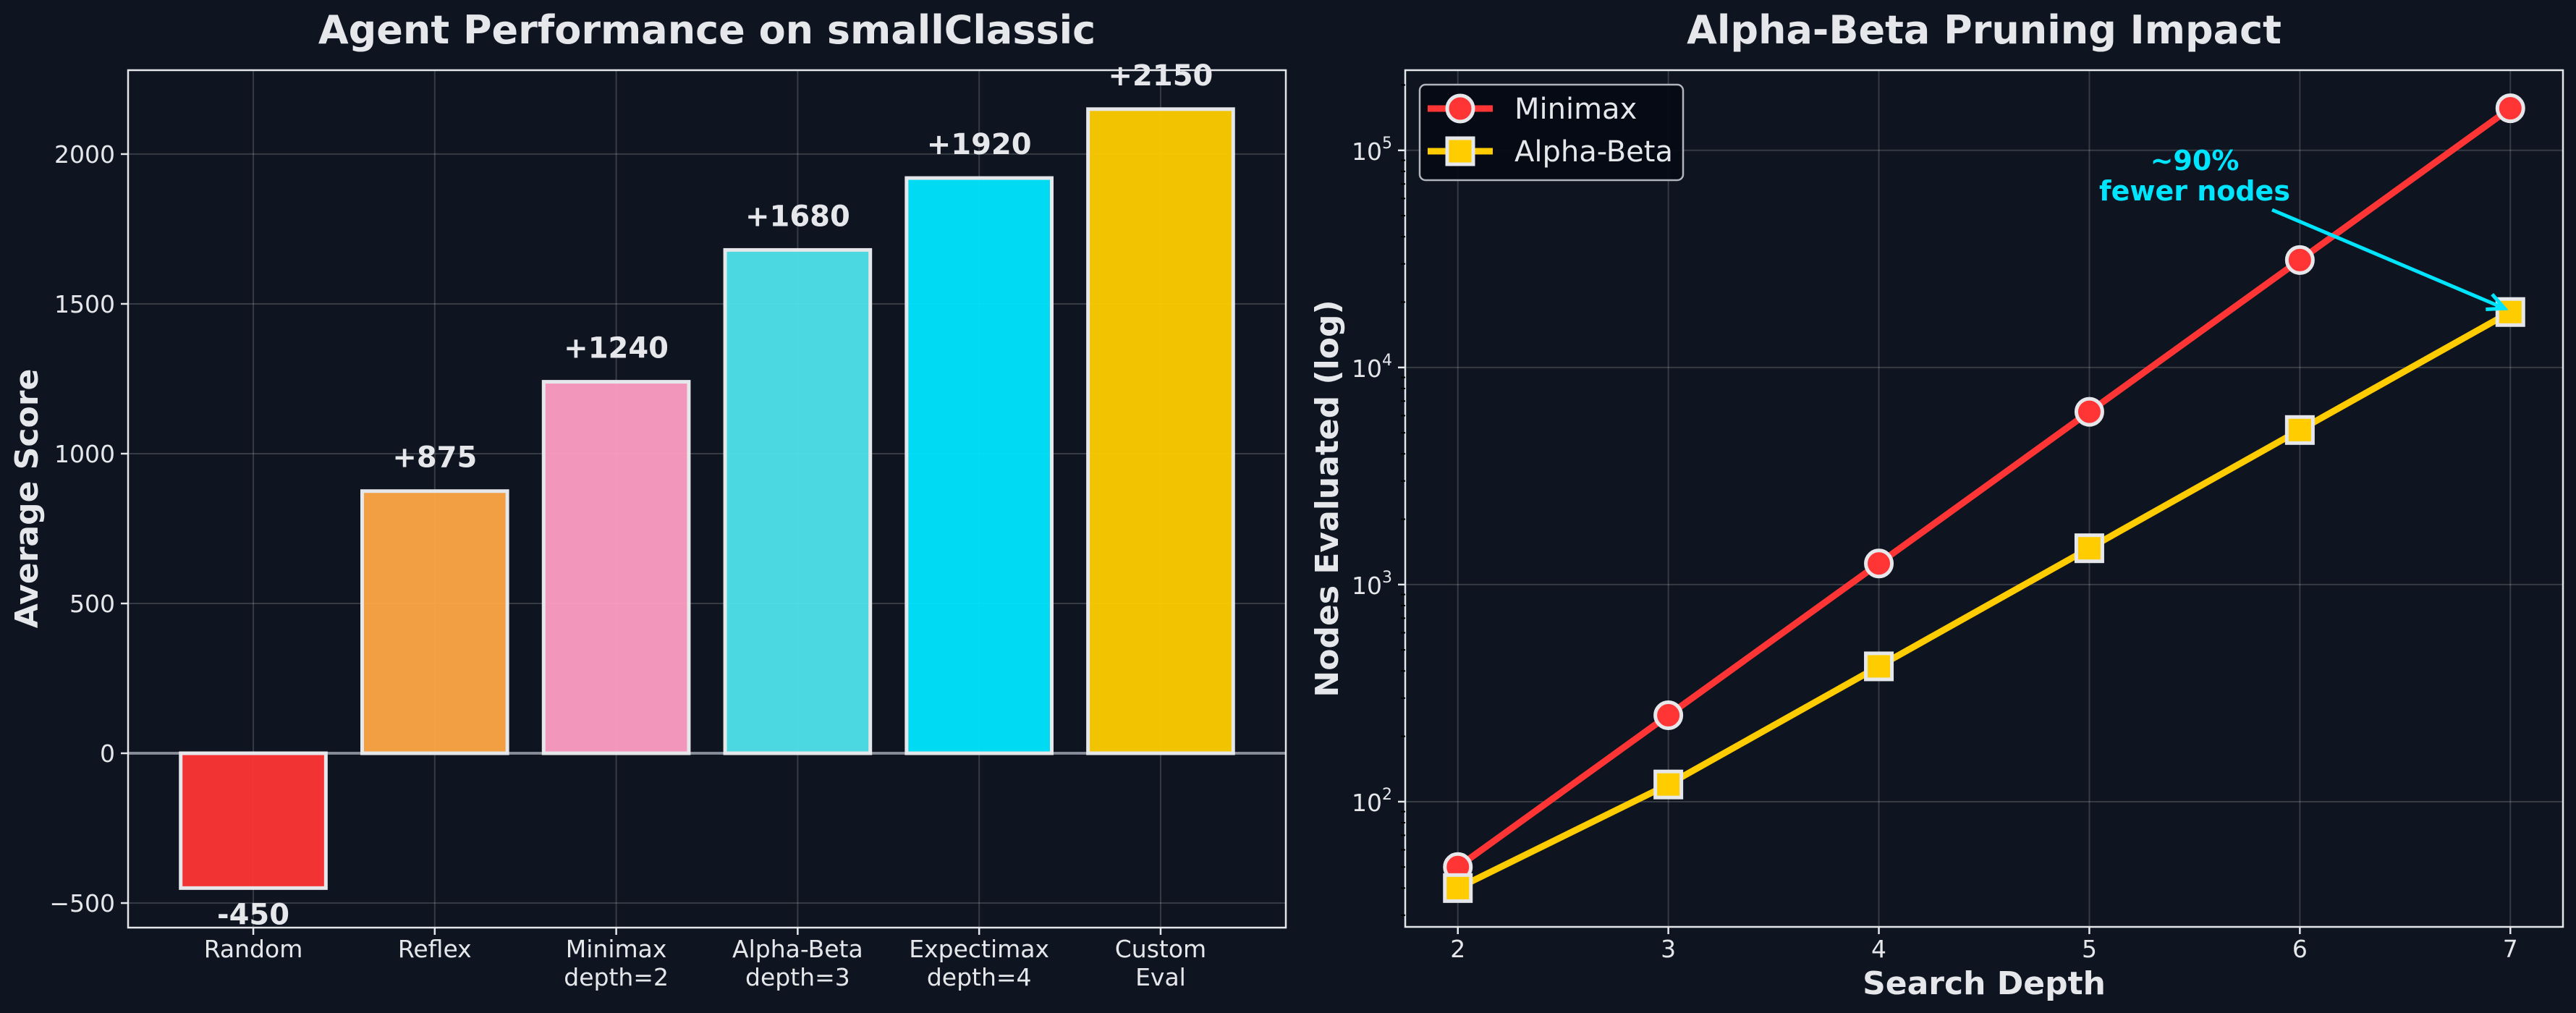  Describe the element at coordinates (92, 604) in the screenshot. I see `y-tick-label: 500` at that location.